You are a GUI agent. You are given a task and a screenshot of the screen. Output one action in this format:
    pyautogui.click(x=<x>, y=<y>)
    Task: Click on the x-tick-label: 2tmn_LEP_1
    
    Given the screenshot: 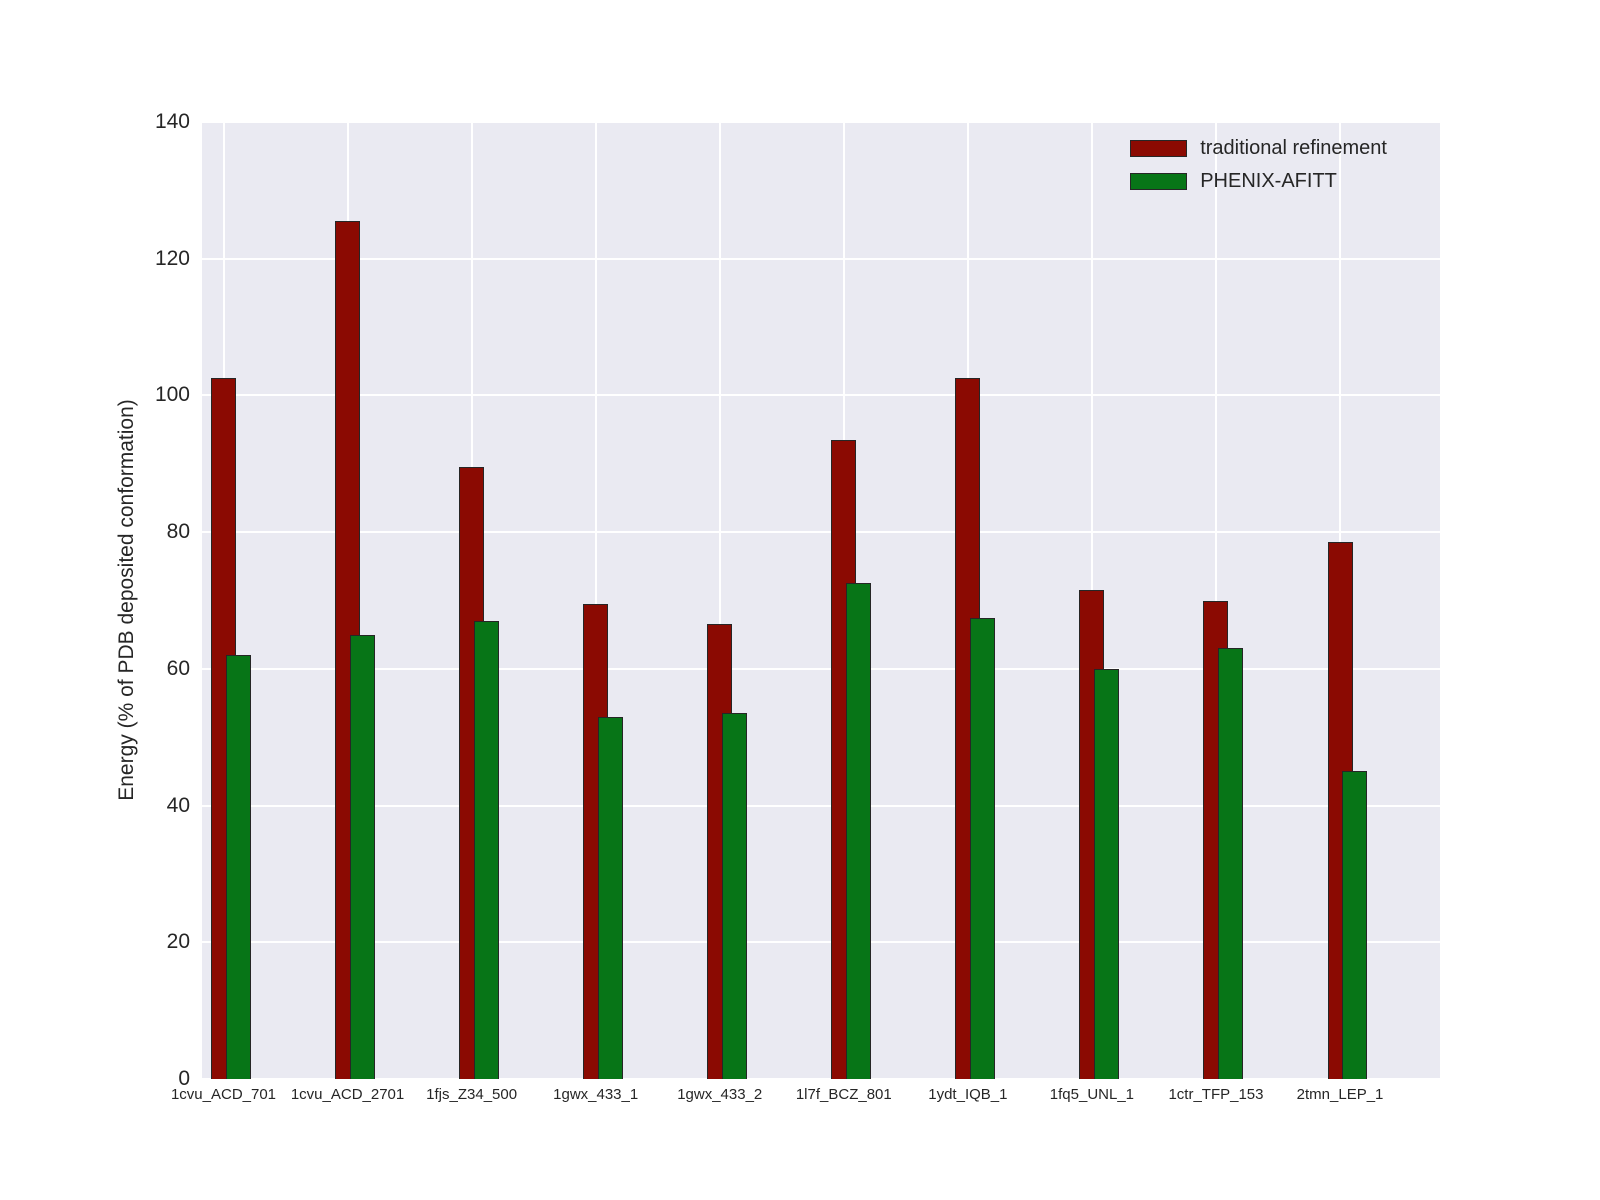 What is the action you would take?
    pyautogui.click(x=1340, y=1094)
    